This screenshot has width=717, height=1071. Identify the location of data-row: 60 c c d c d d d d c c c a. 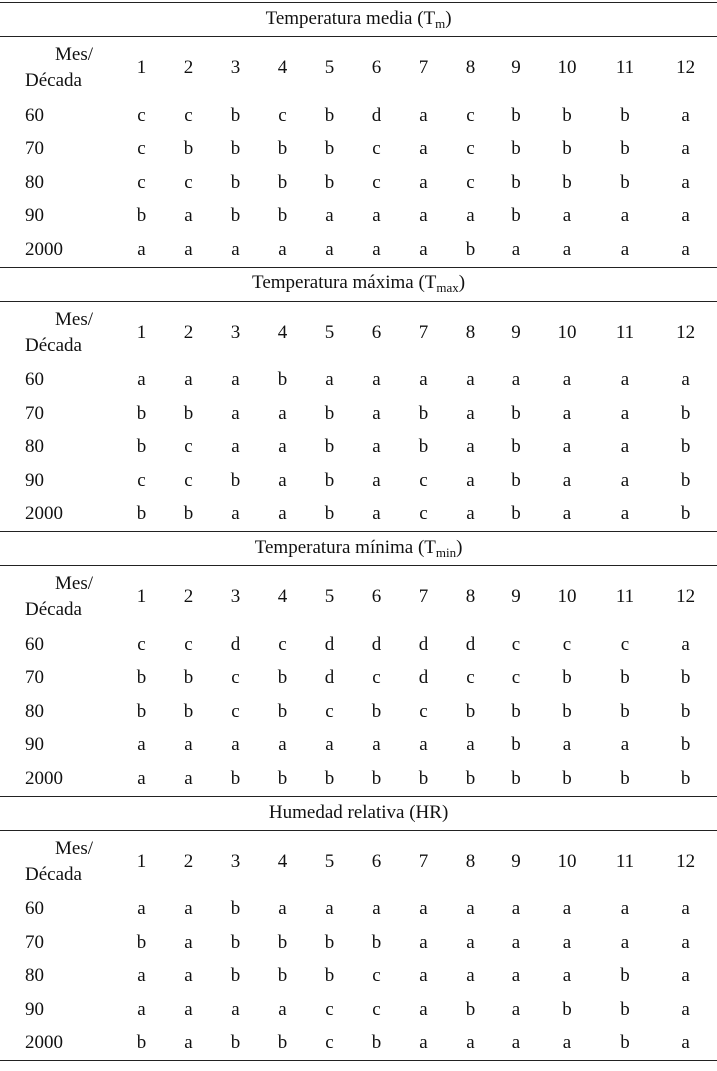
(358, 645).